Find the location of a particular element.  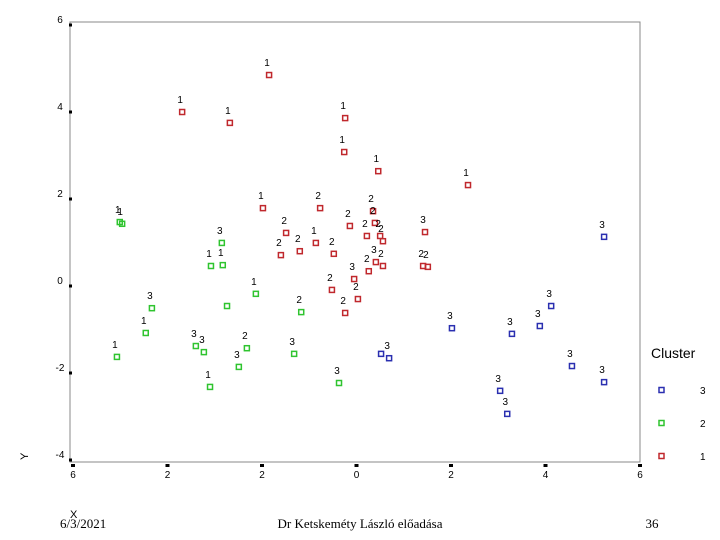

legend-label: 1 is located at coordinates (703, 457).